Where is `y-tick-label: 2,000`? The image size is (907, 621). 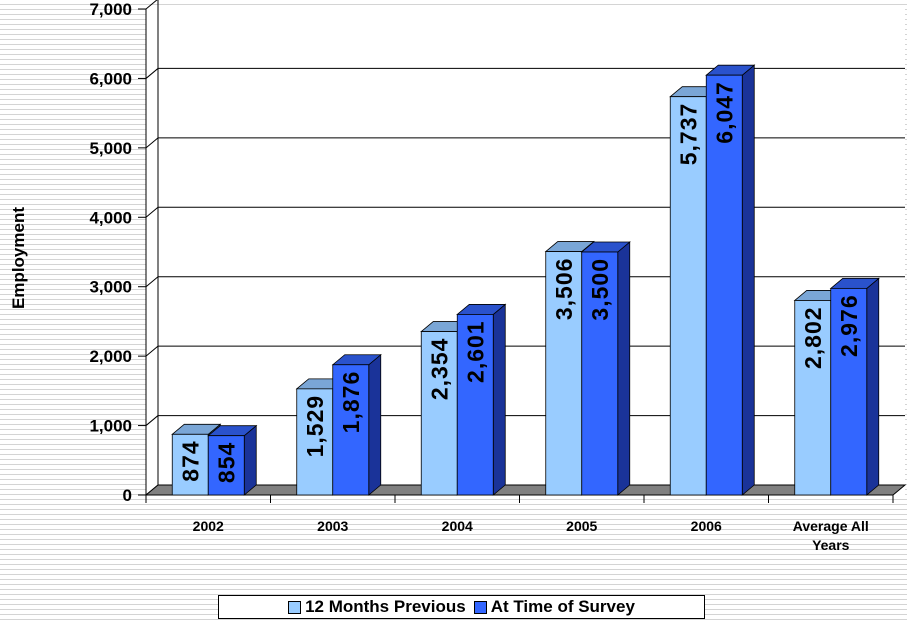 y-tick-label: 2,000 is located at coordinates (110, 356).